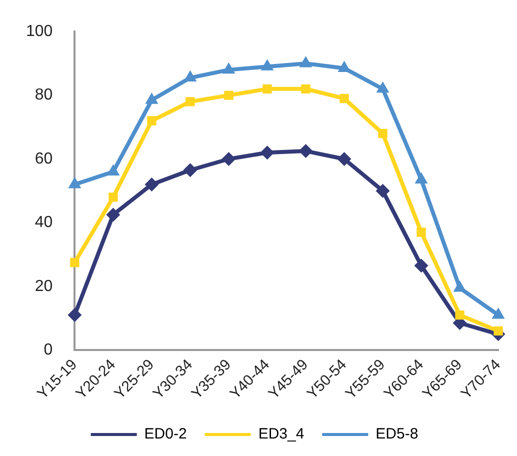  What do you see at coordinates (281, 434) in the screenshot?
I see `legend-label: ED3_4` at bounding box center [281, 434].